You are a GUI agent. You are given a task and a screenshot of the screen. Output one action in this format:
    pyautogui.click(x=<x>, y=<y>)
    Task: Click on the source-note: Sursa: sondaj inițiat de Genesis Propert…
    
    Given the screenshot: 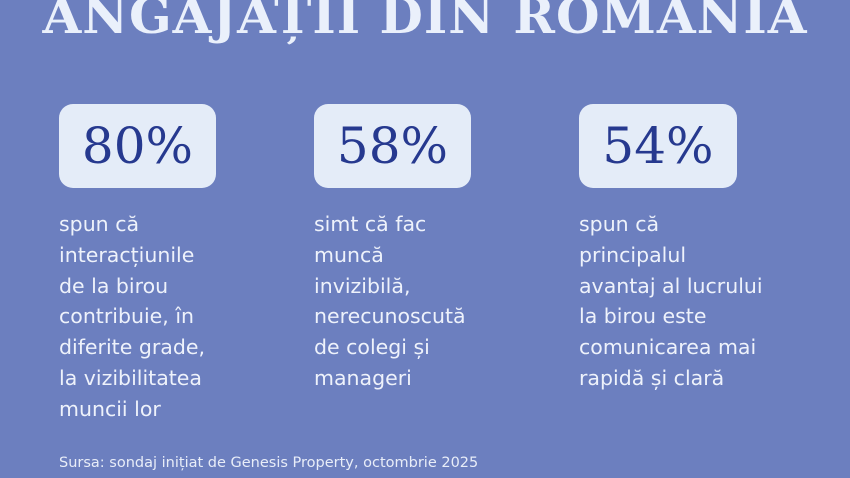 What is the action you would take?
    pyautogui.click(x=269, y=463)
    